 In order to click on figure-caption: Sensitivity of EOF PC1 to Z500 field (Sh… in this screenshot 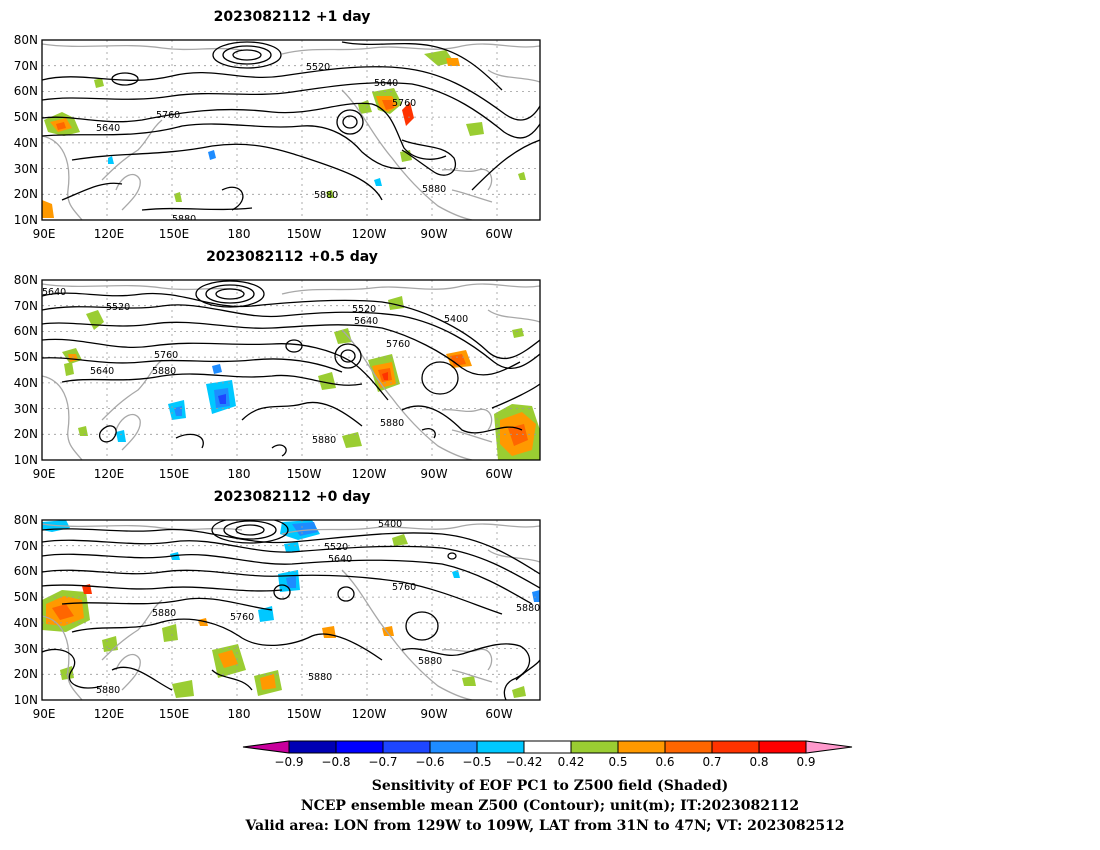, I will do `click(544, 806)`.